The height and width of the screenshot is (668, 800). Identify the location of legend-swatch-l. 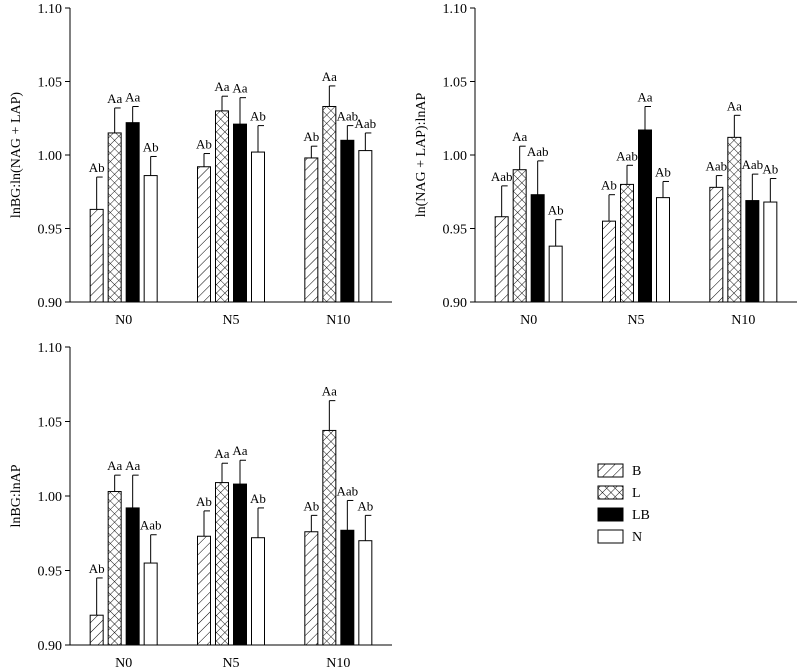
(610, 492).